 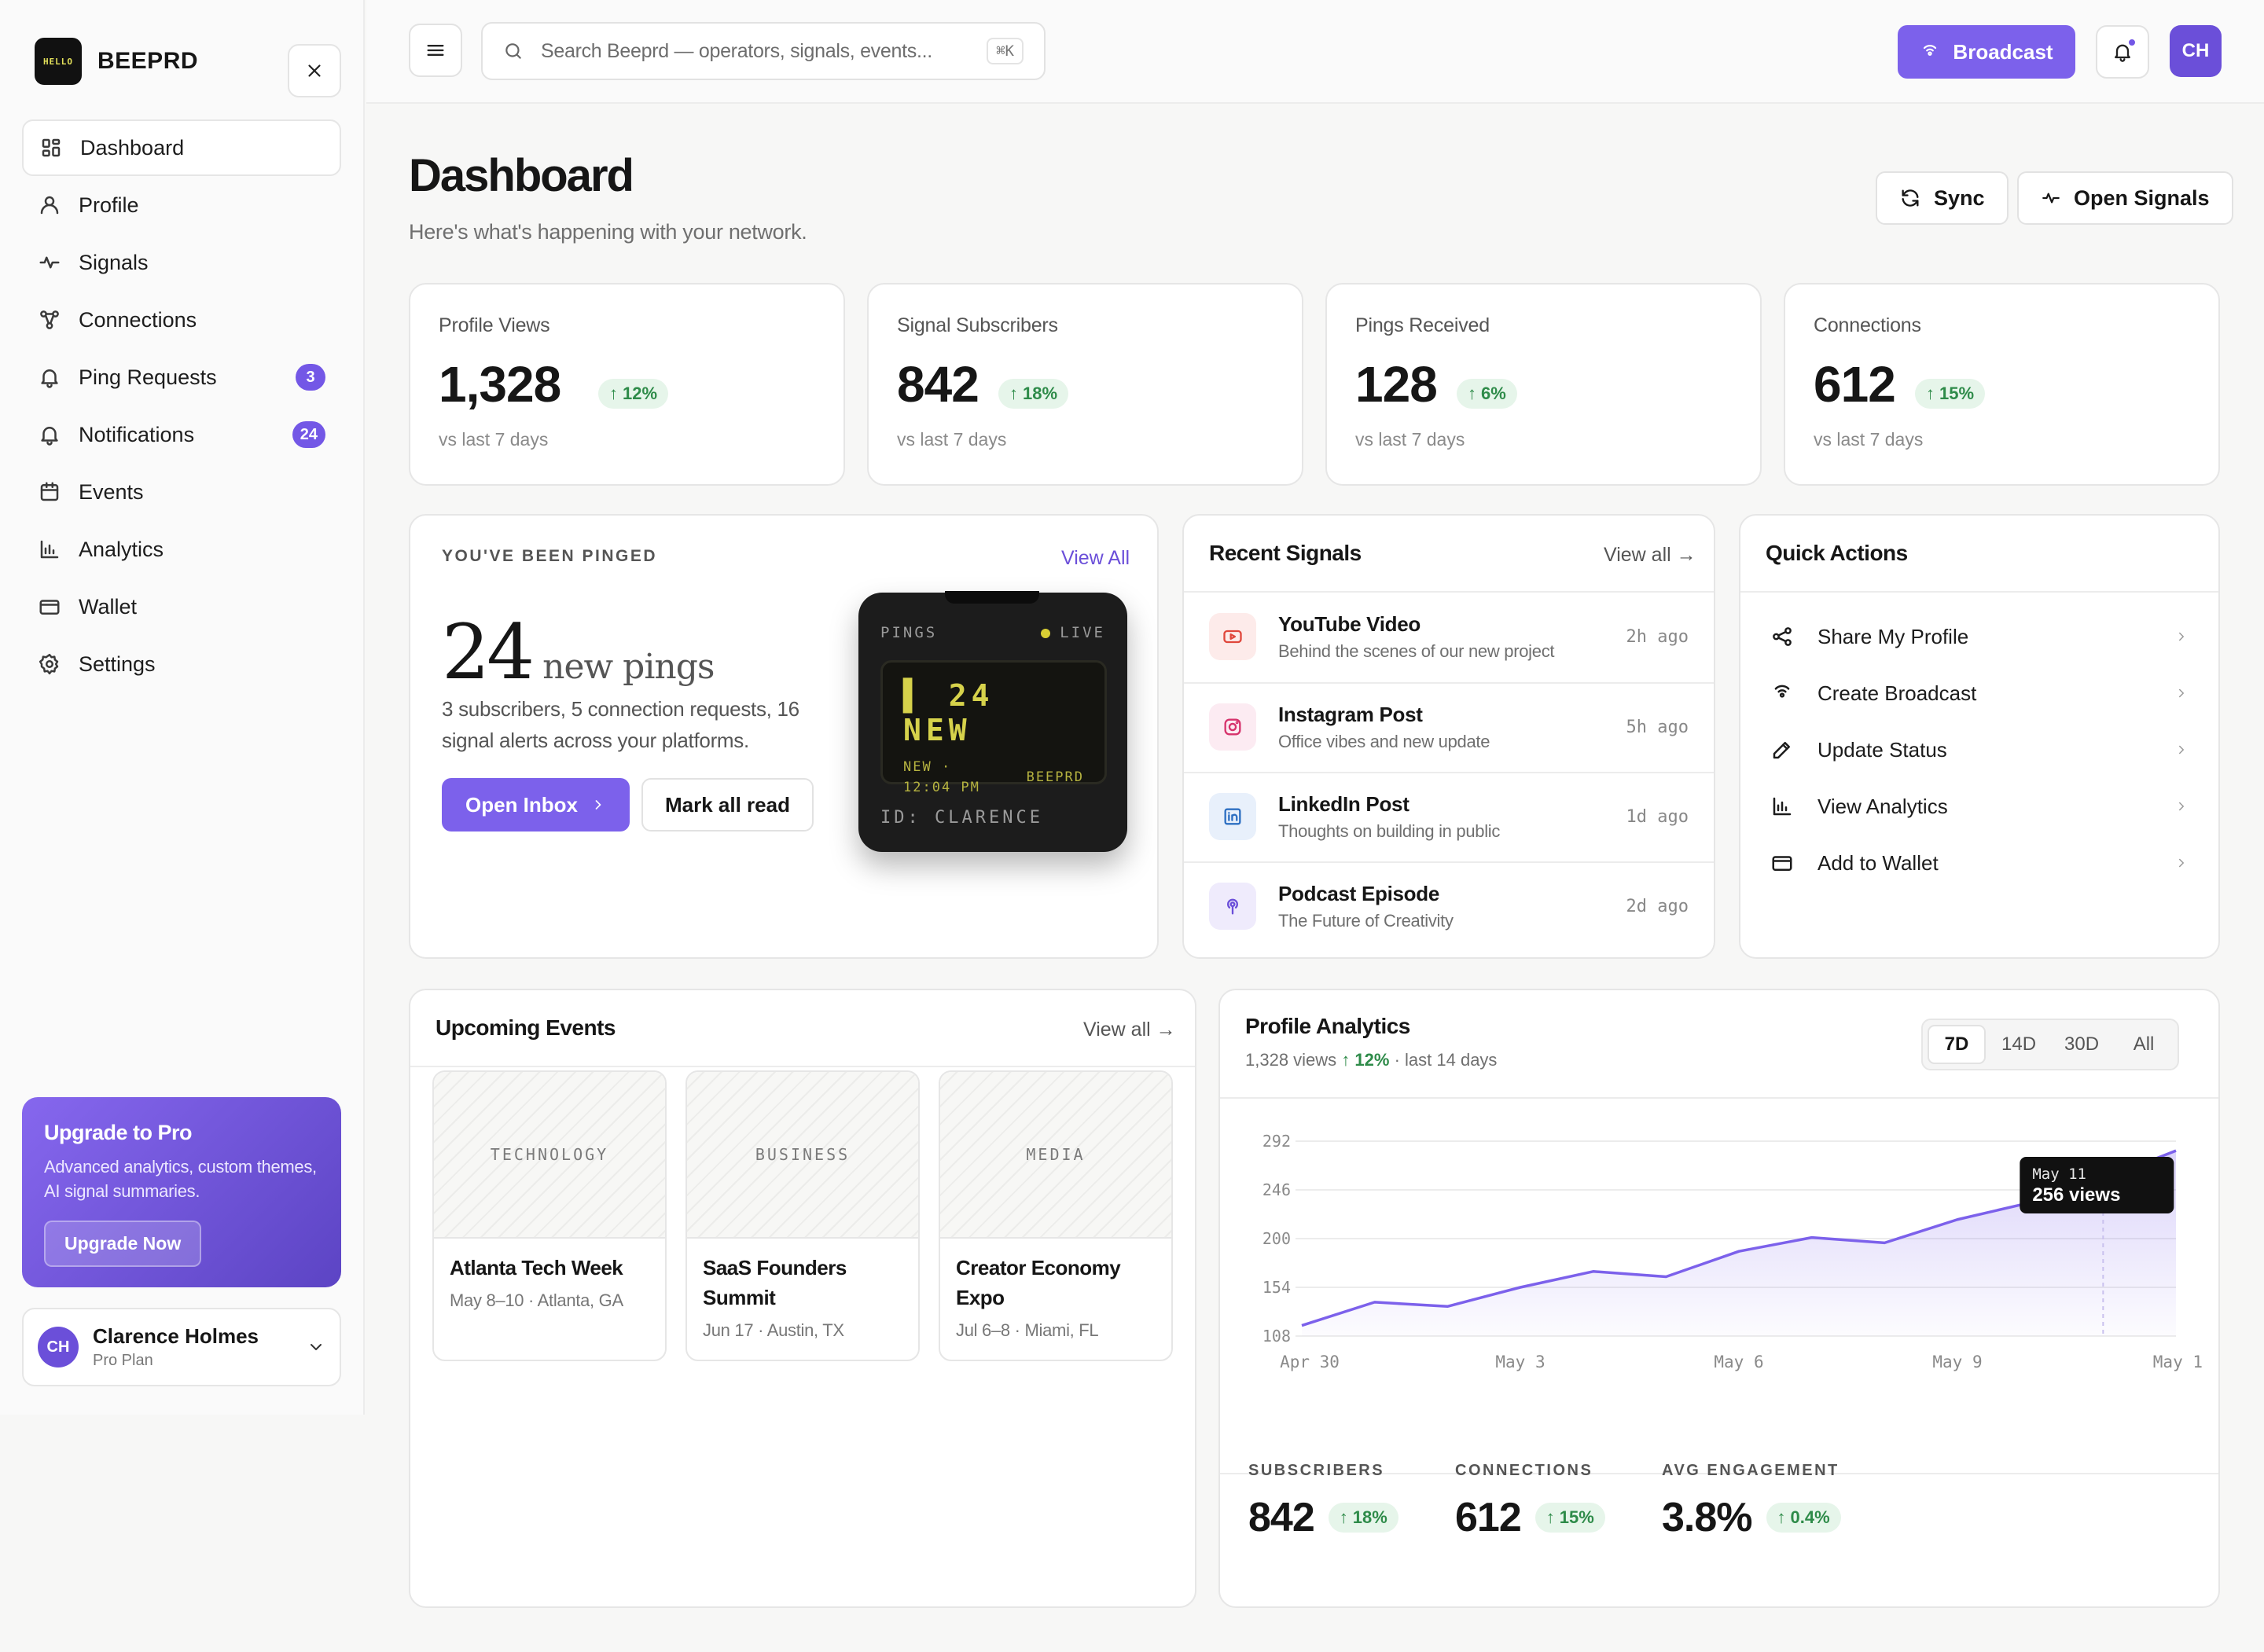 I want to click on signal-title: Instagram Post, so click(x=1350, y=714).